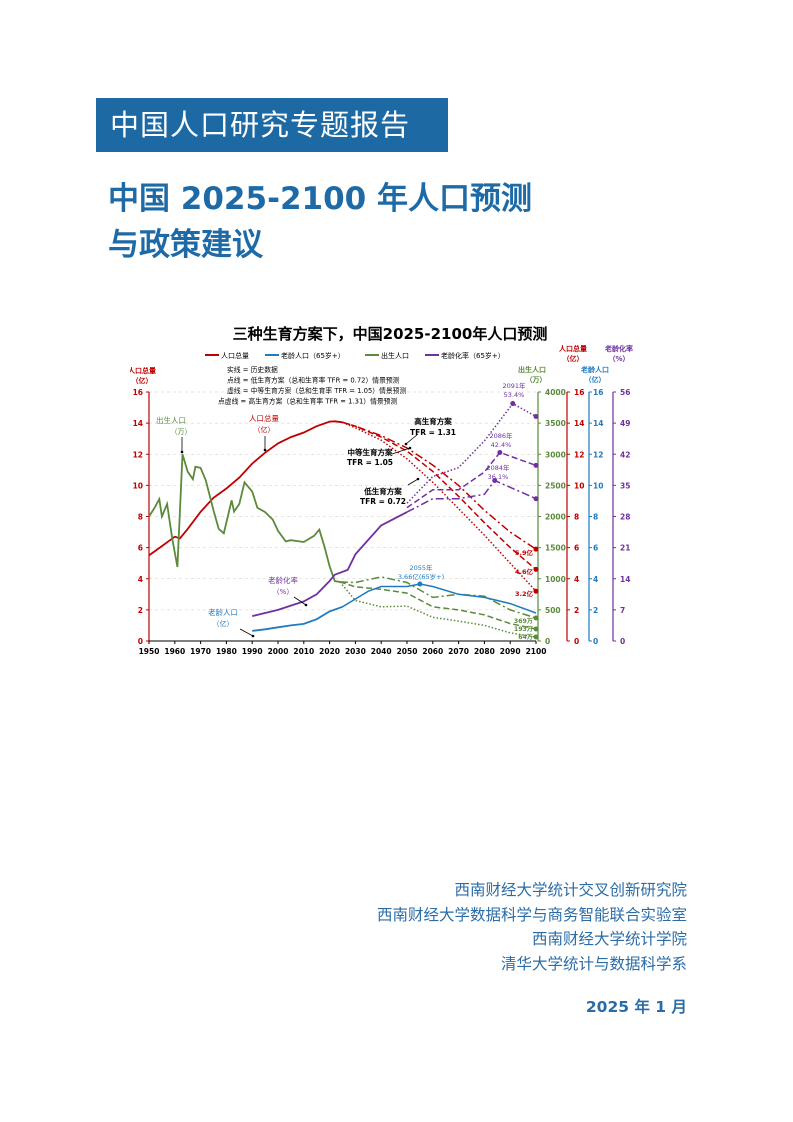 This screenshot has height=1122, width=793. What do you see at coordinates (264, 429) in the screenshot?
I see `total-unit: （亿）` at bounding box center [264, 429].